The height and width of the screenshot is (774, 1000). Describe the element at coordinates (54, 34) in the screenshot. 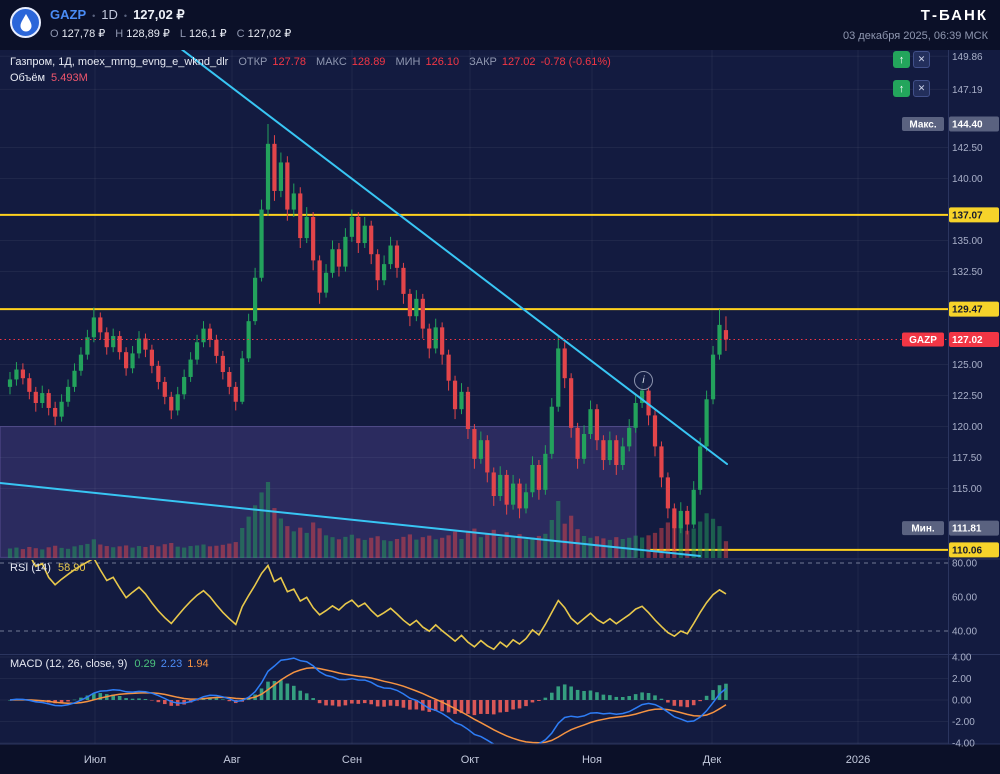

I see `open-label: О` at that location.